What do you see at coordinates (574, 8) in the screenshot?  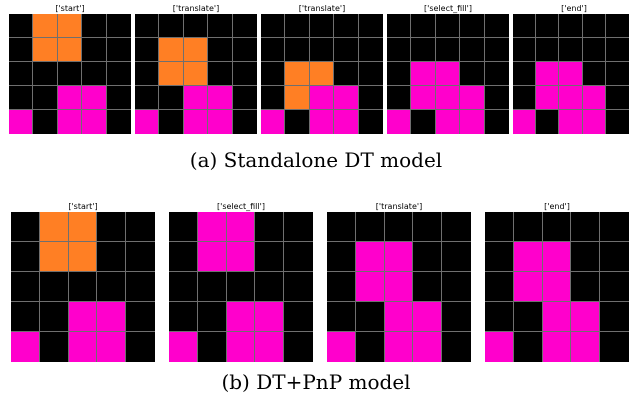 I see `row-a-panel-5-title: ['end']` at bounding box center [574, 8].